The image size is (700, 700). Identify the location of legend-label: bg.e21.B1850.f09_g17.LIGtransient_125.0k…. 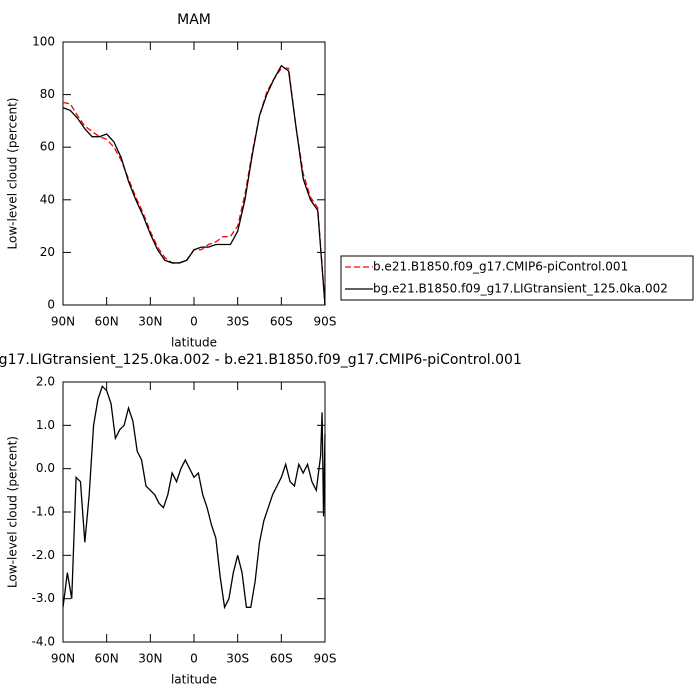
(520, 289).